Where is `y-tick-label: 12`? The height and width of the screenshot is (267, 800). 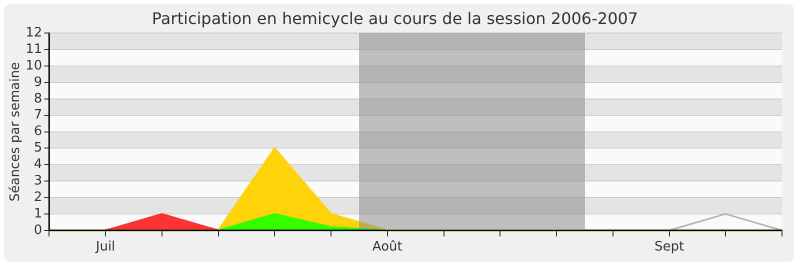 y-tick-label: 12 is located at coordinates (34, 33).